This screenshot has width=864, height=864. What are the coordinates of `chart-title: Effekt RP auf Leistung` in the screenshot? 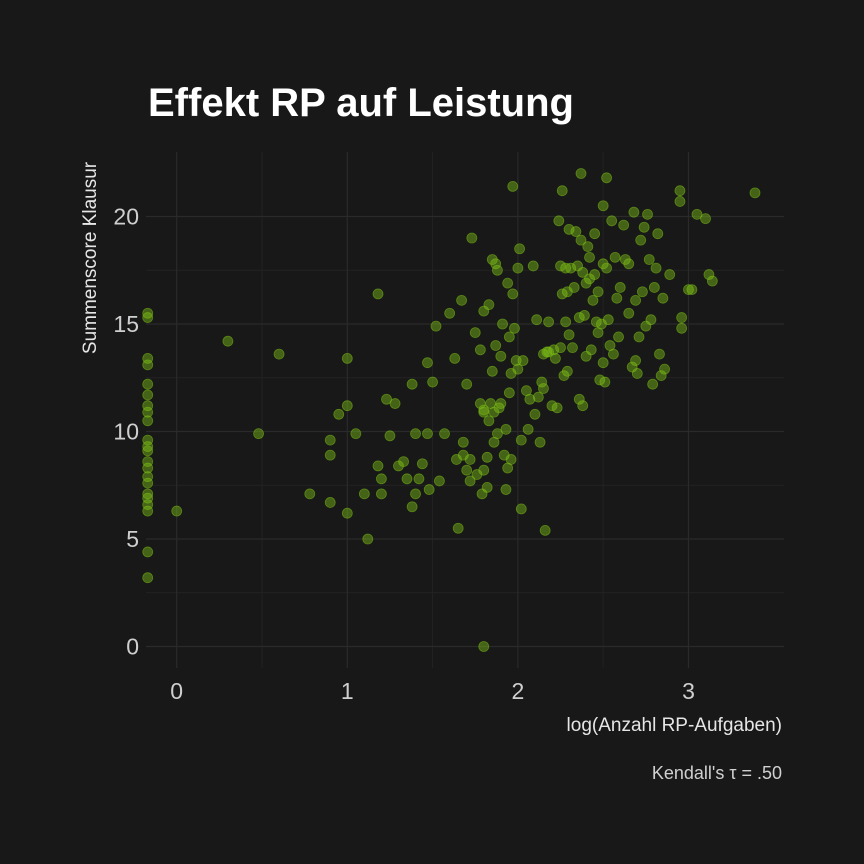 It's located at (361, 103).